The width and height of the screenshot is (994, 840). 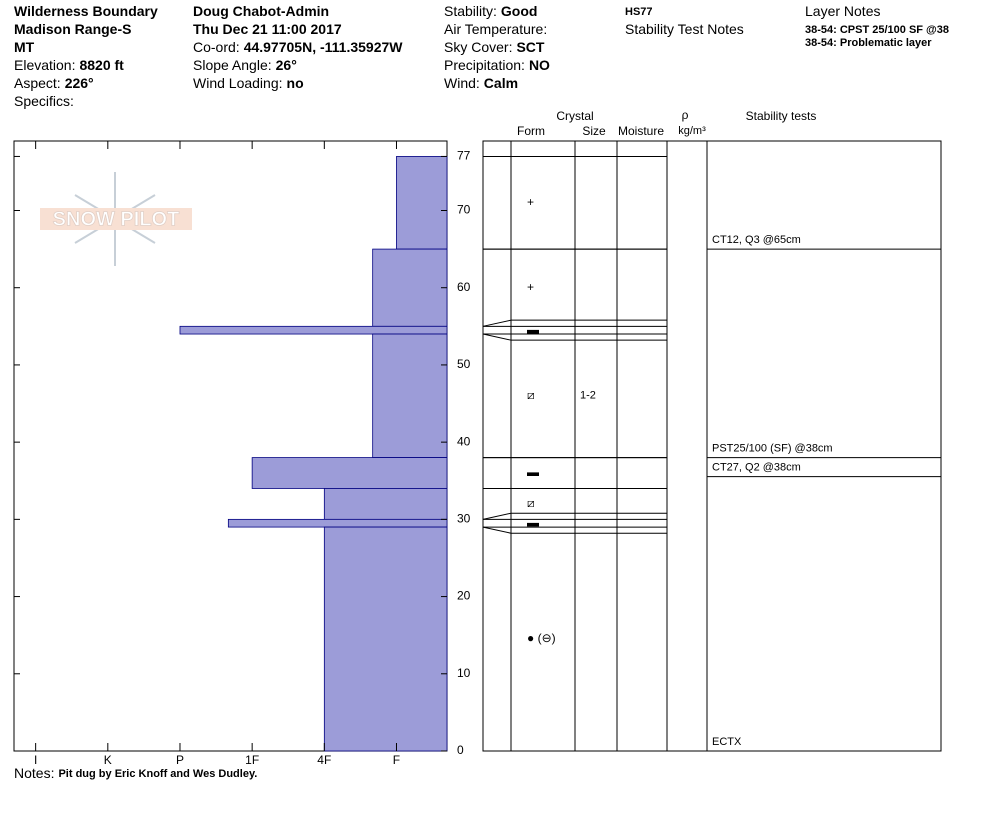 What do you see at coordinates (34, 773) in the screenshot?
I see `notes-label: Notes:` at bounding box center [34, 773].